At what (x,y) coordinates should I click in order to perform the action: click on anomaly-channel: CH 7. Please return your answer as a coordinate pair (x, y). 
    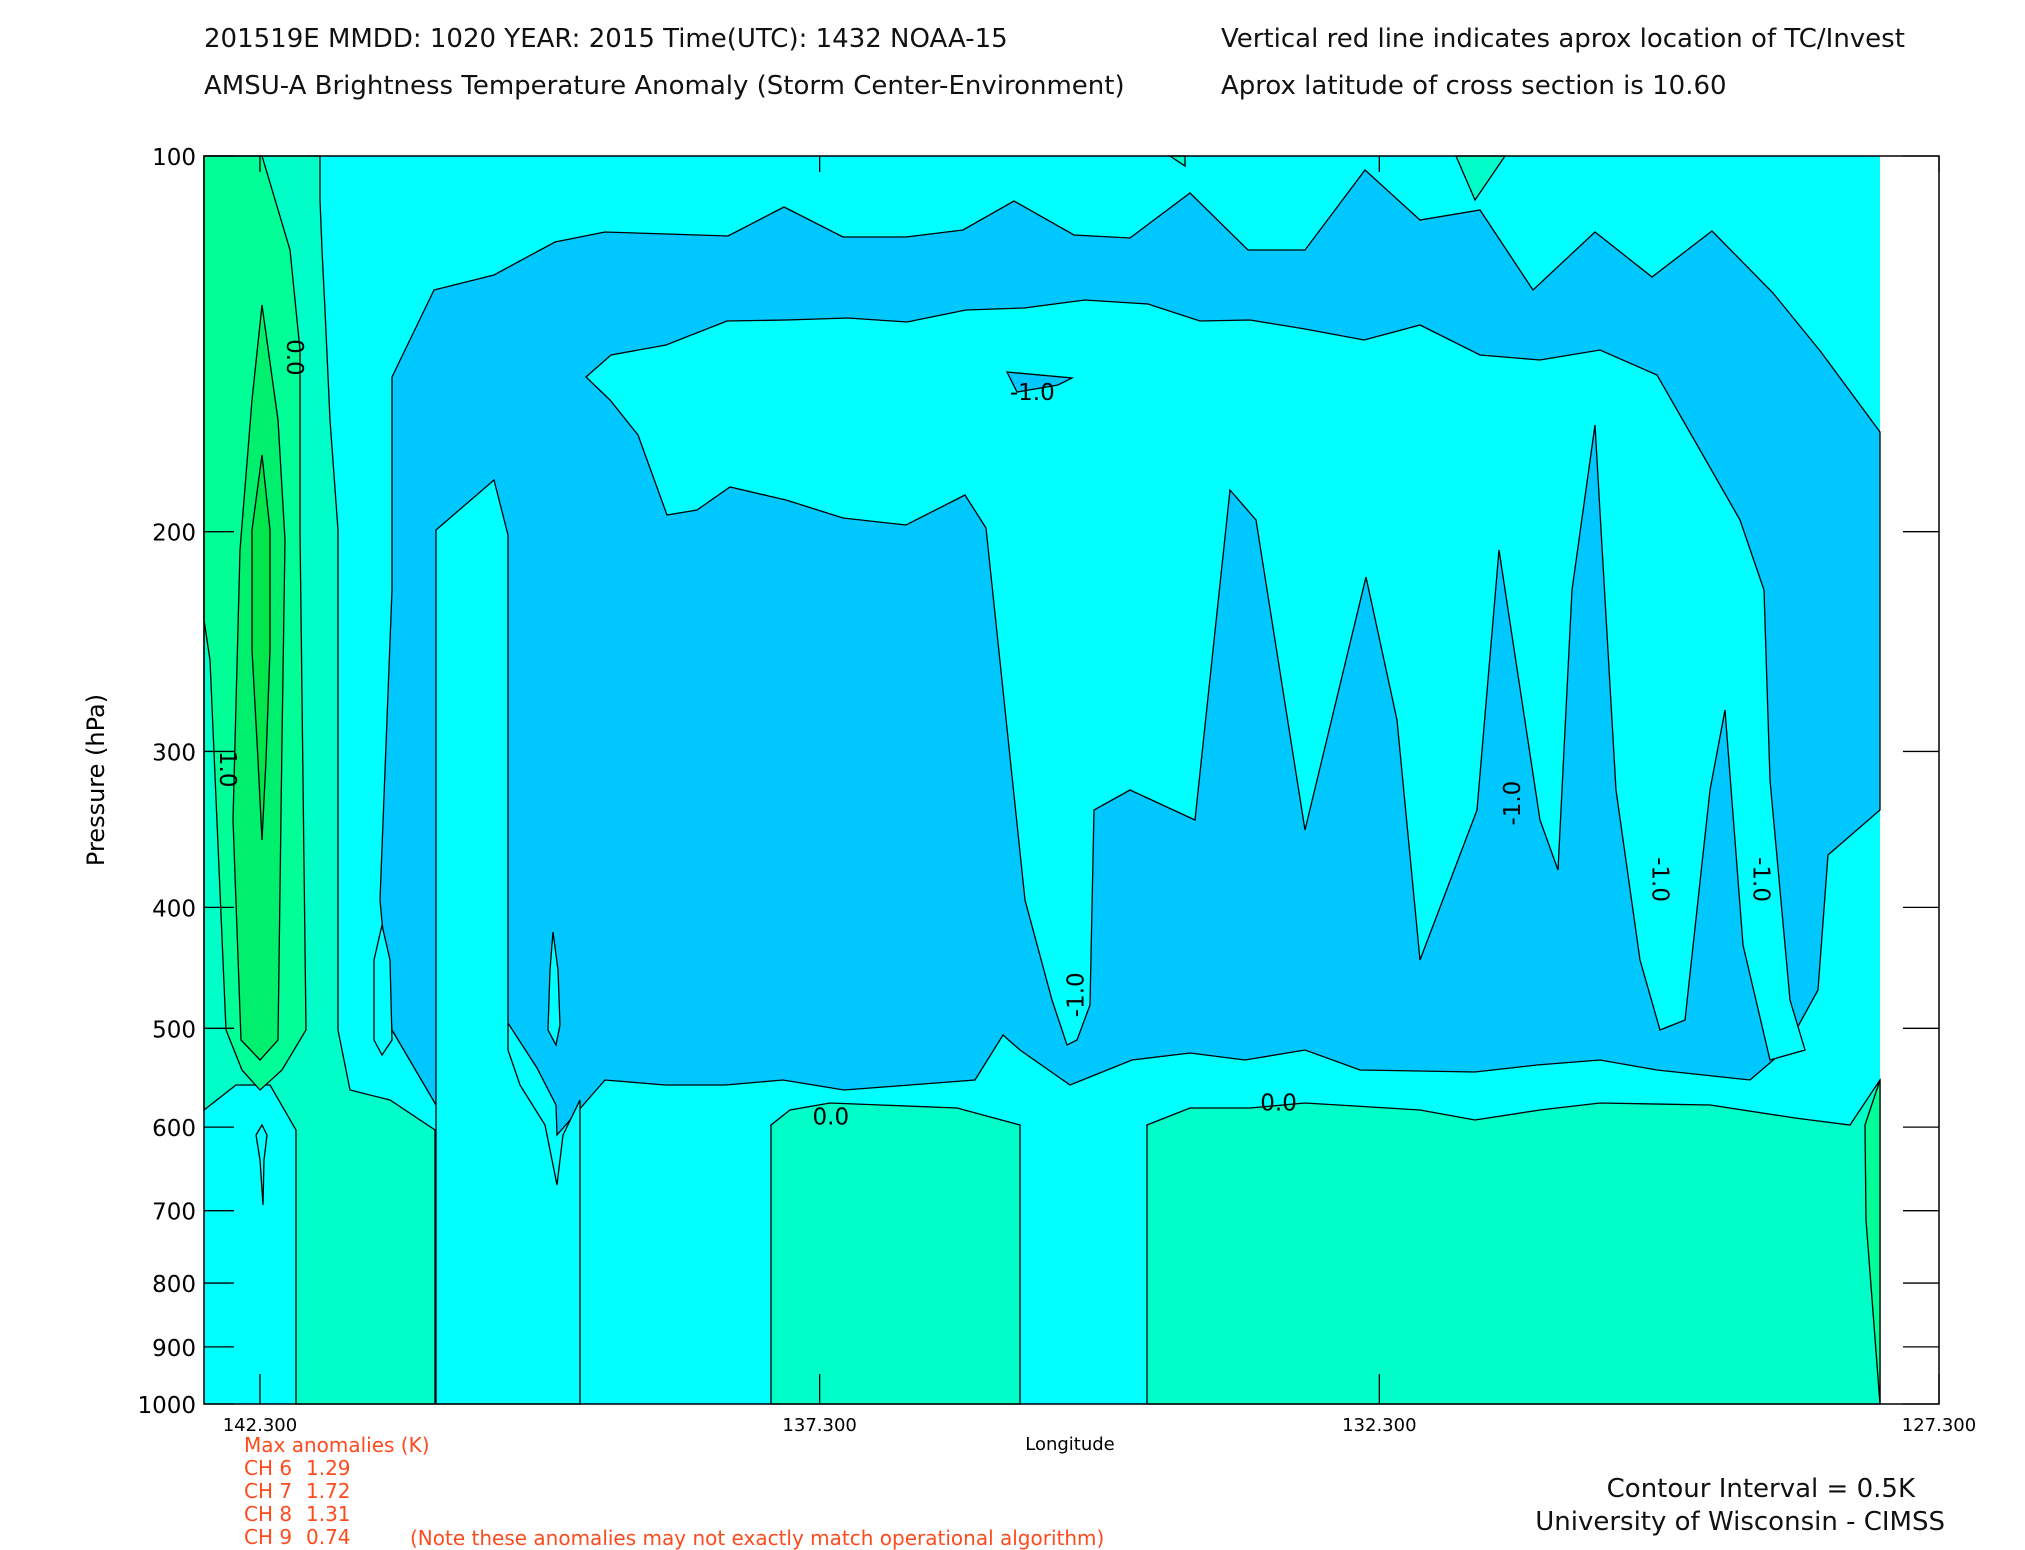
    Looking at the image, I should click on (268, 1491).